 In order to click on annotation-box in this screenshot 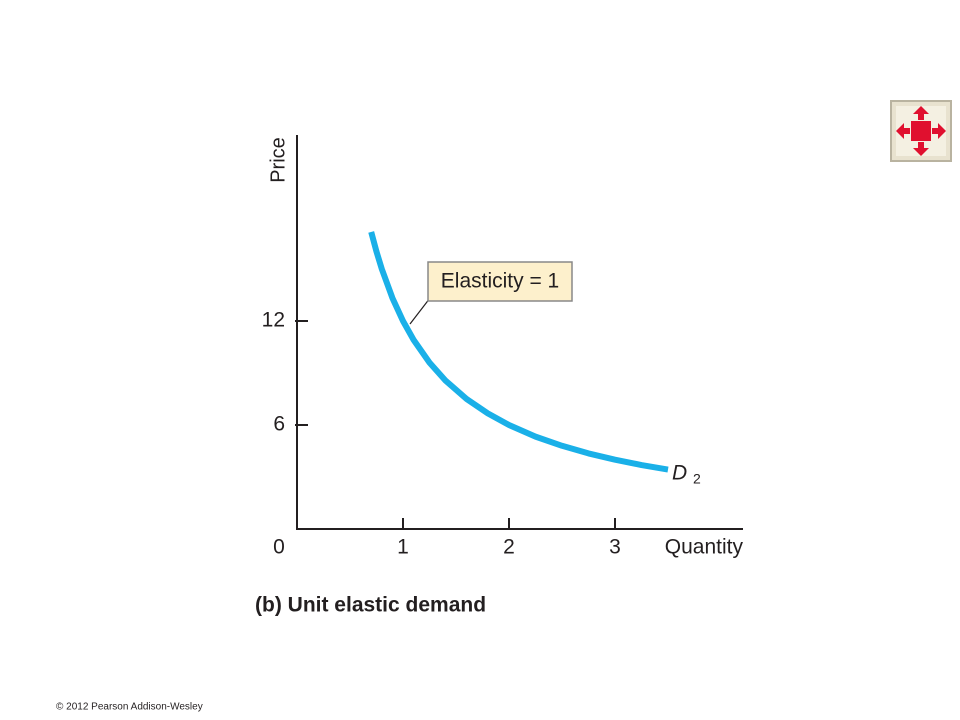, I will do `click(500, 281)`.